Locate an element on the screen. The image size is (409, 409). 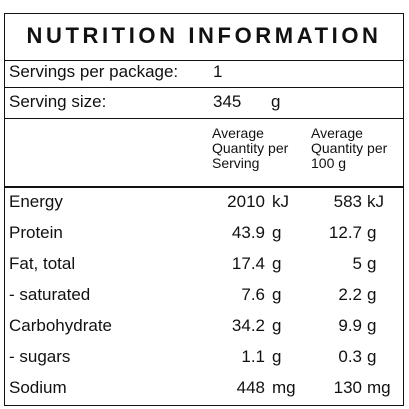
servings-label: Servings per package: is located at coordinates (94, 71).